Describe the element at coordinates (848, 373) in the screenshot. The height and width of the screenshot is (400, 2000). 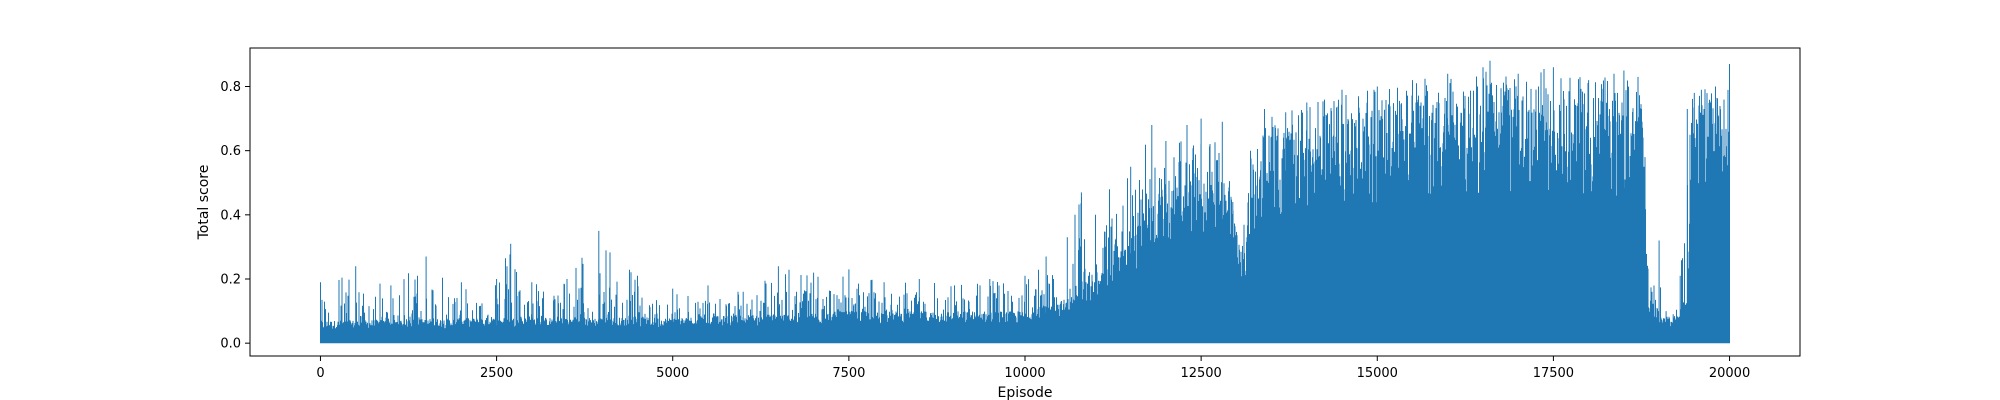
I see `x-tick-label: 7500` at that location.